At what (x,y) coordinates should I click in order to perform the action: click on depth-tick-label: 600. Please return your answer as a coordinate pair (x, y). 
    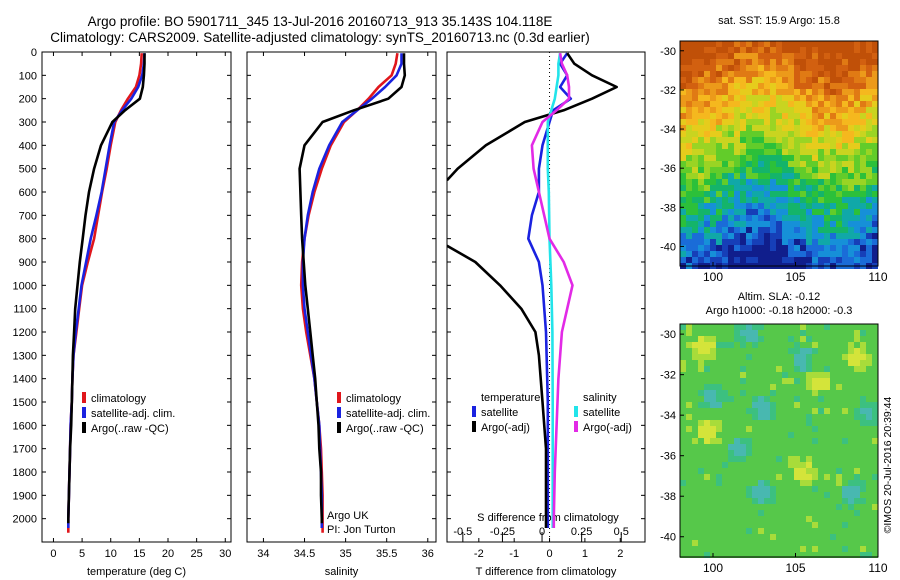
    Looking at the image, I should click on (28, 193).